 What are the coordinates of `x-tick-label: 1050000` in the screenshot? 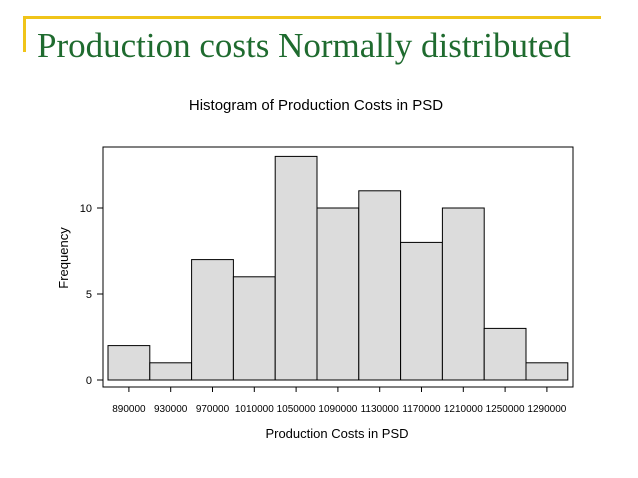 It's located at (296, 409).